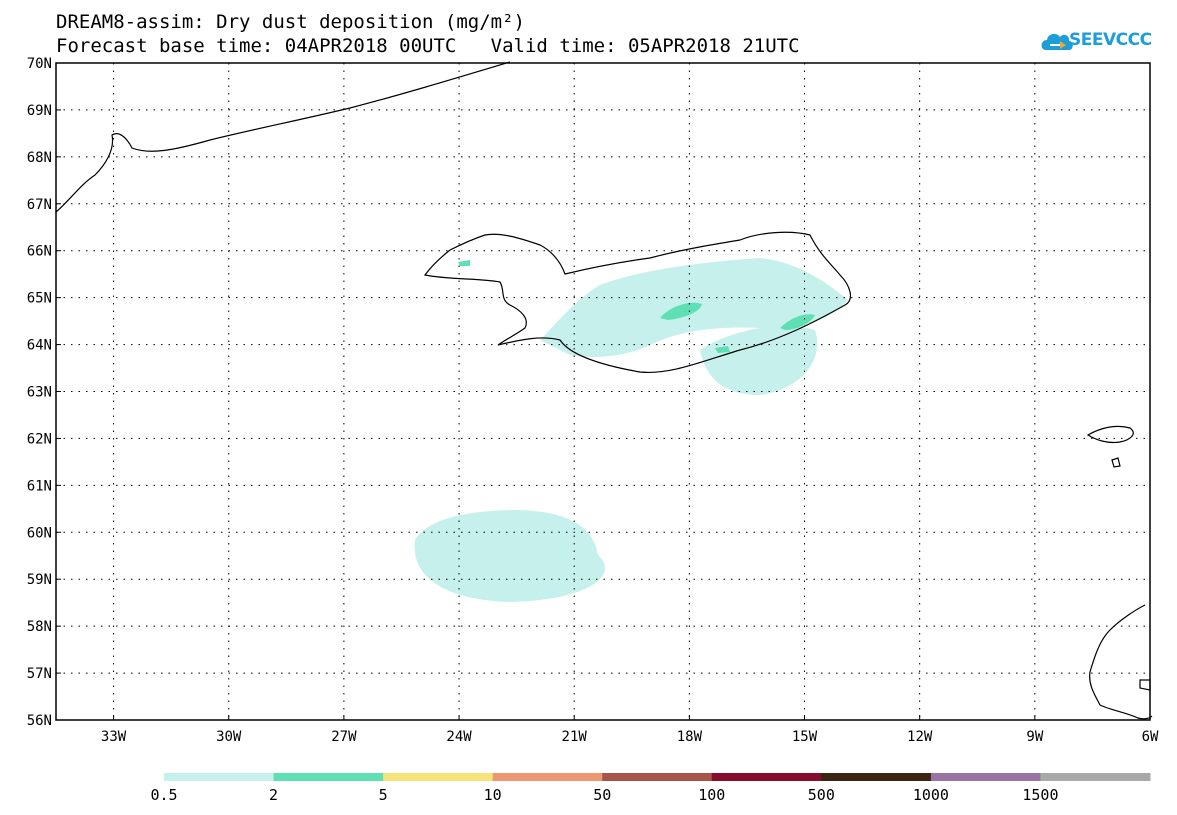 This screenshot has width=1177, height=815. Describe the element at coordinates (39, 721) in the screenshot. I see `lat-label: 56N` at that location.